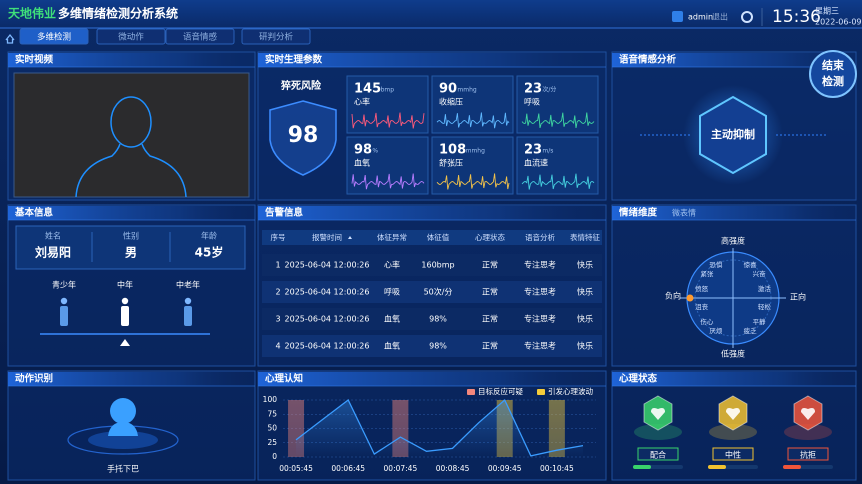 The height and width of the screenshot is (484, 862). Describe the element at coordinates (716, 331) in the screenshot. I see `emotion-word: 厌烦` at that location.